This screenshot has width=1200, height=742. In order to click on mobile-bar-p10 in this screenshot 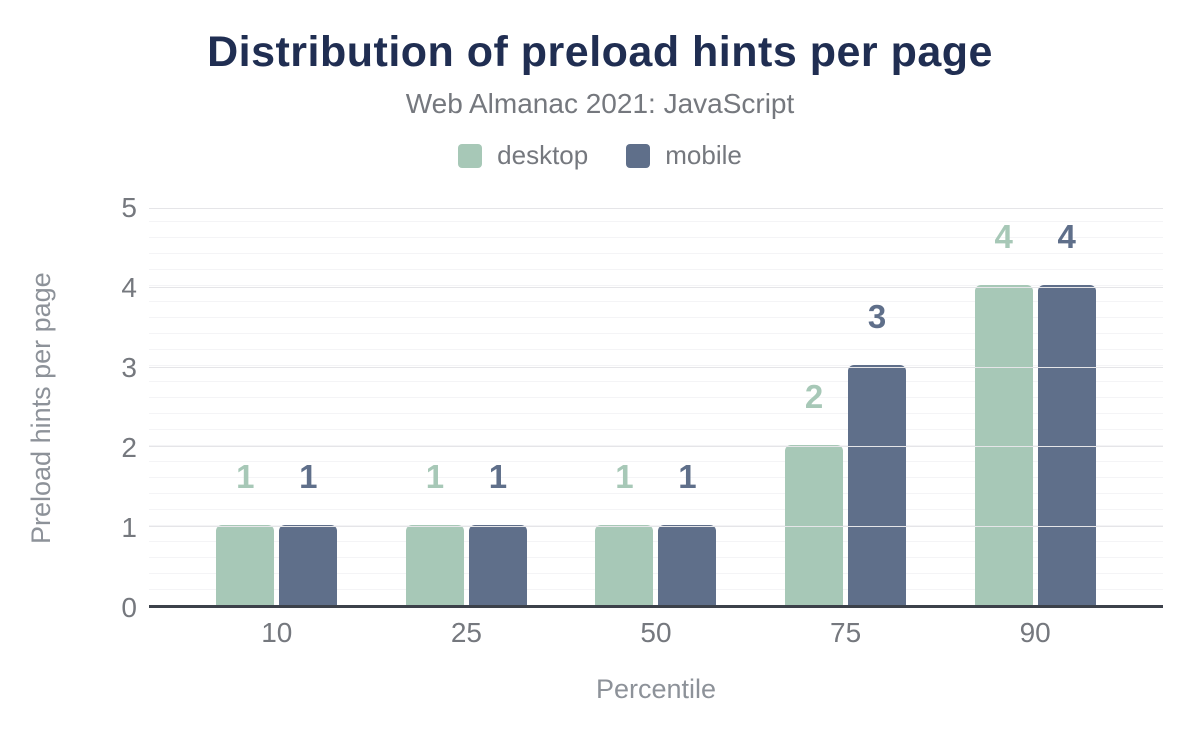, I will do `click(308, 565)`.